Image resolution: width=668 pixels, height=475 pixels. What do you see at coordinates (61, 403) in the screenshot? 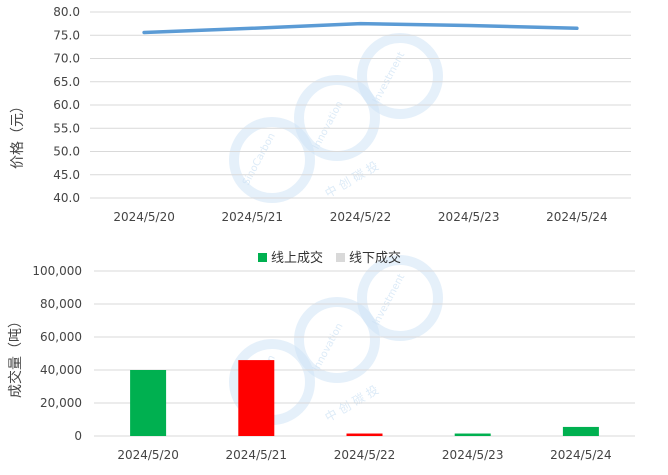
I see `volume-y-tick-label: 20,000` at bounding box center [61, 403].